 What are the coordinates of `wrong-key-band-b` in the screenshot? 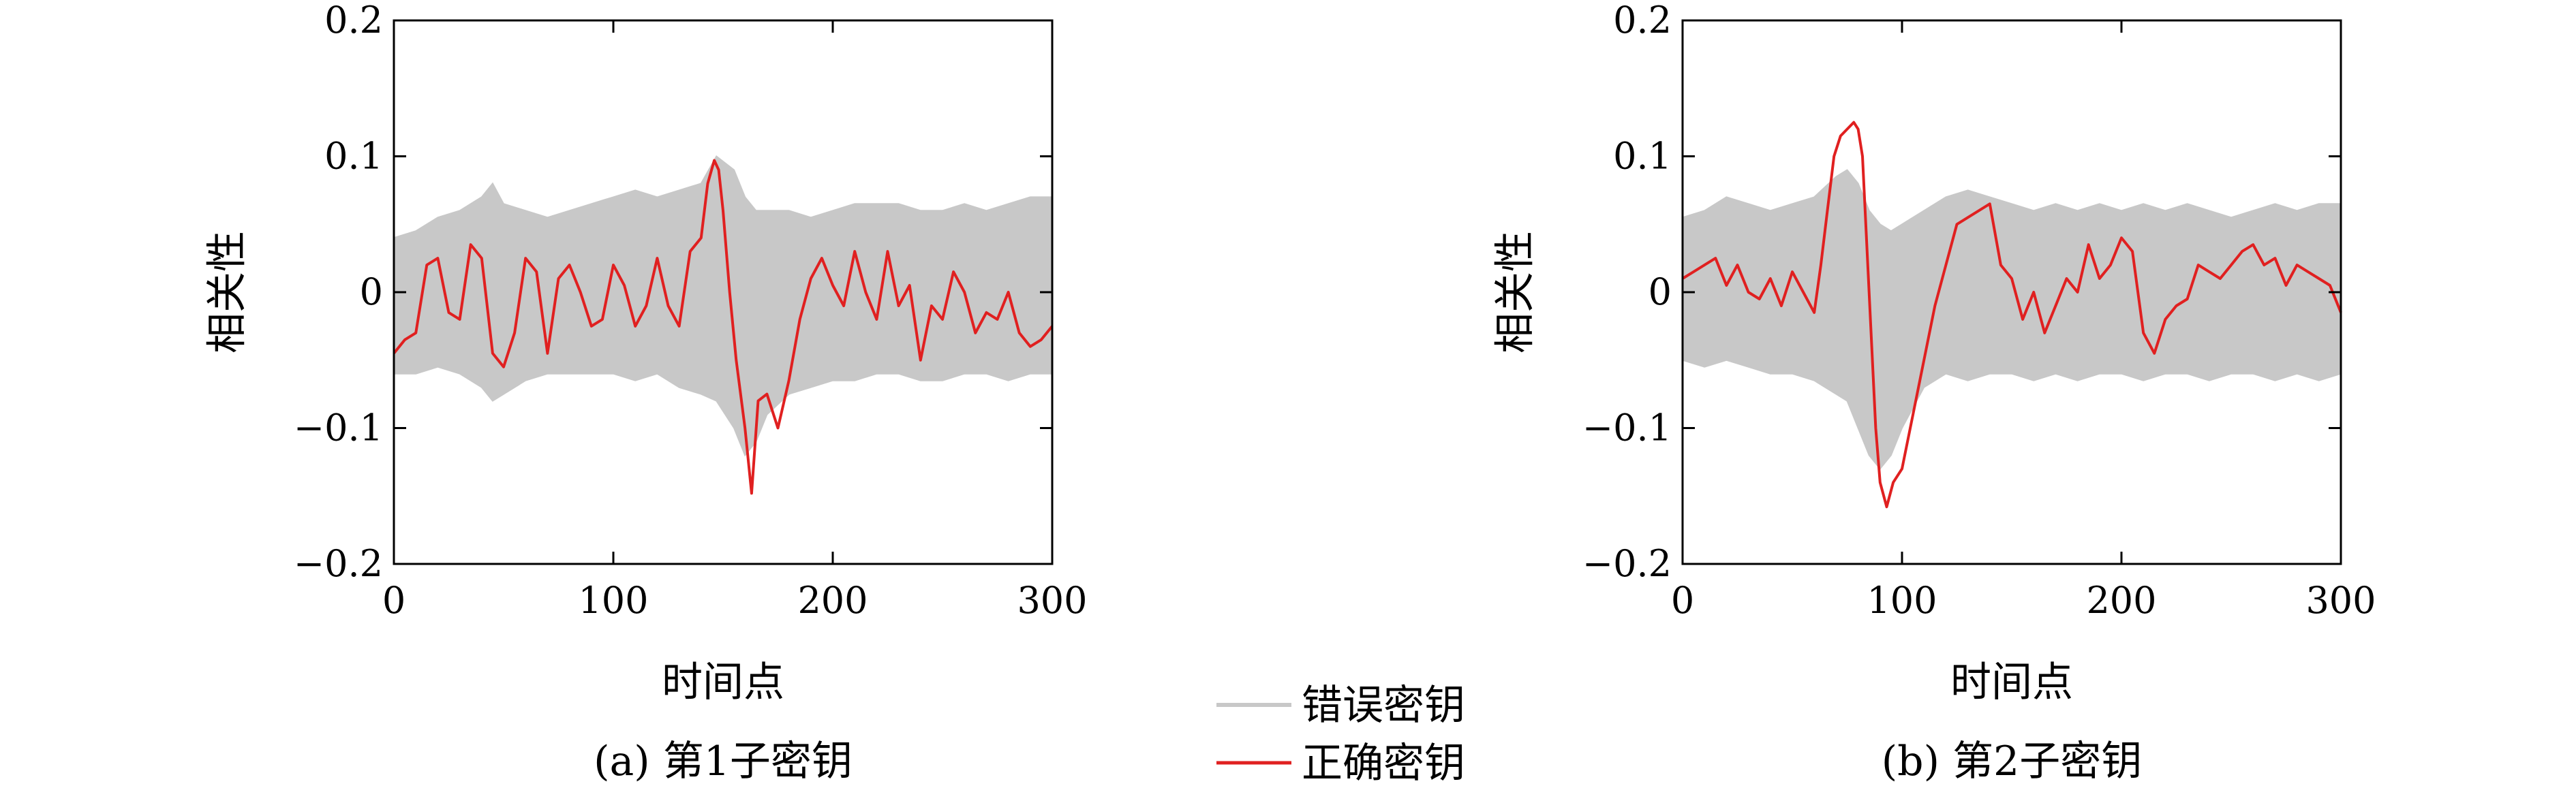 It's located at (2012, 319).